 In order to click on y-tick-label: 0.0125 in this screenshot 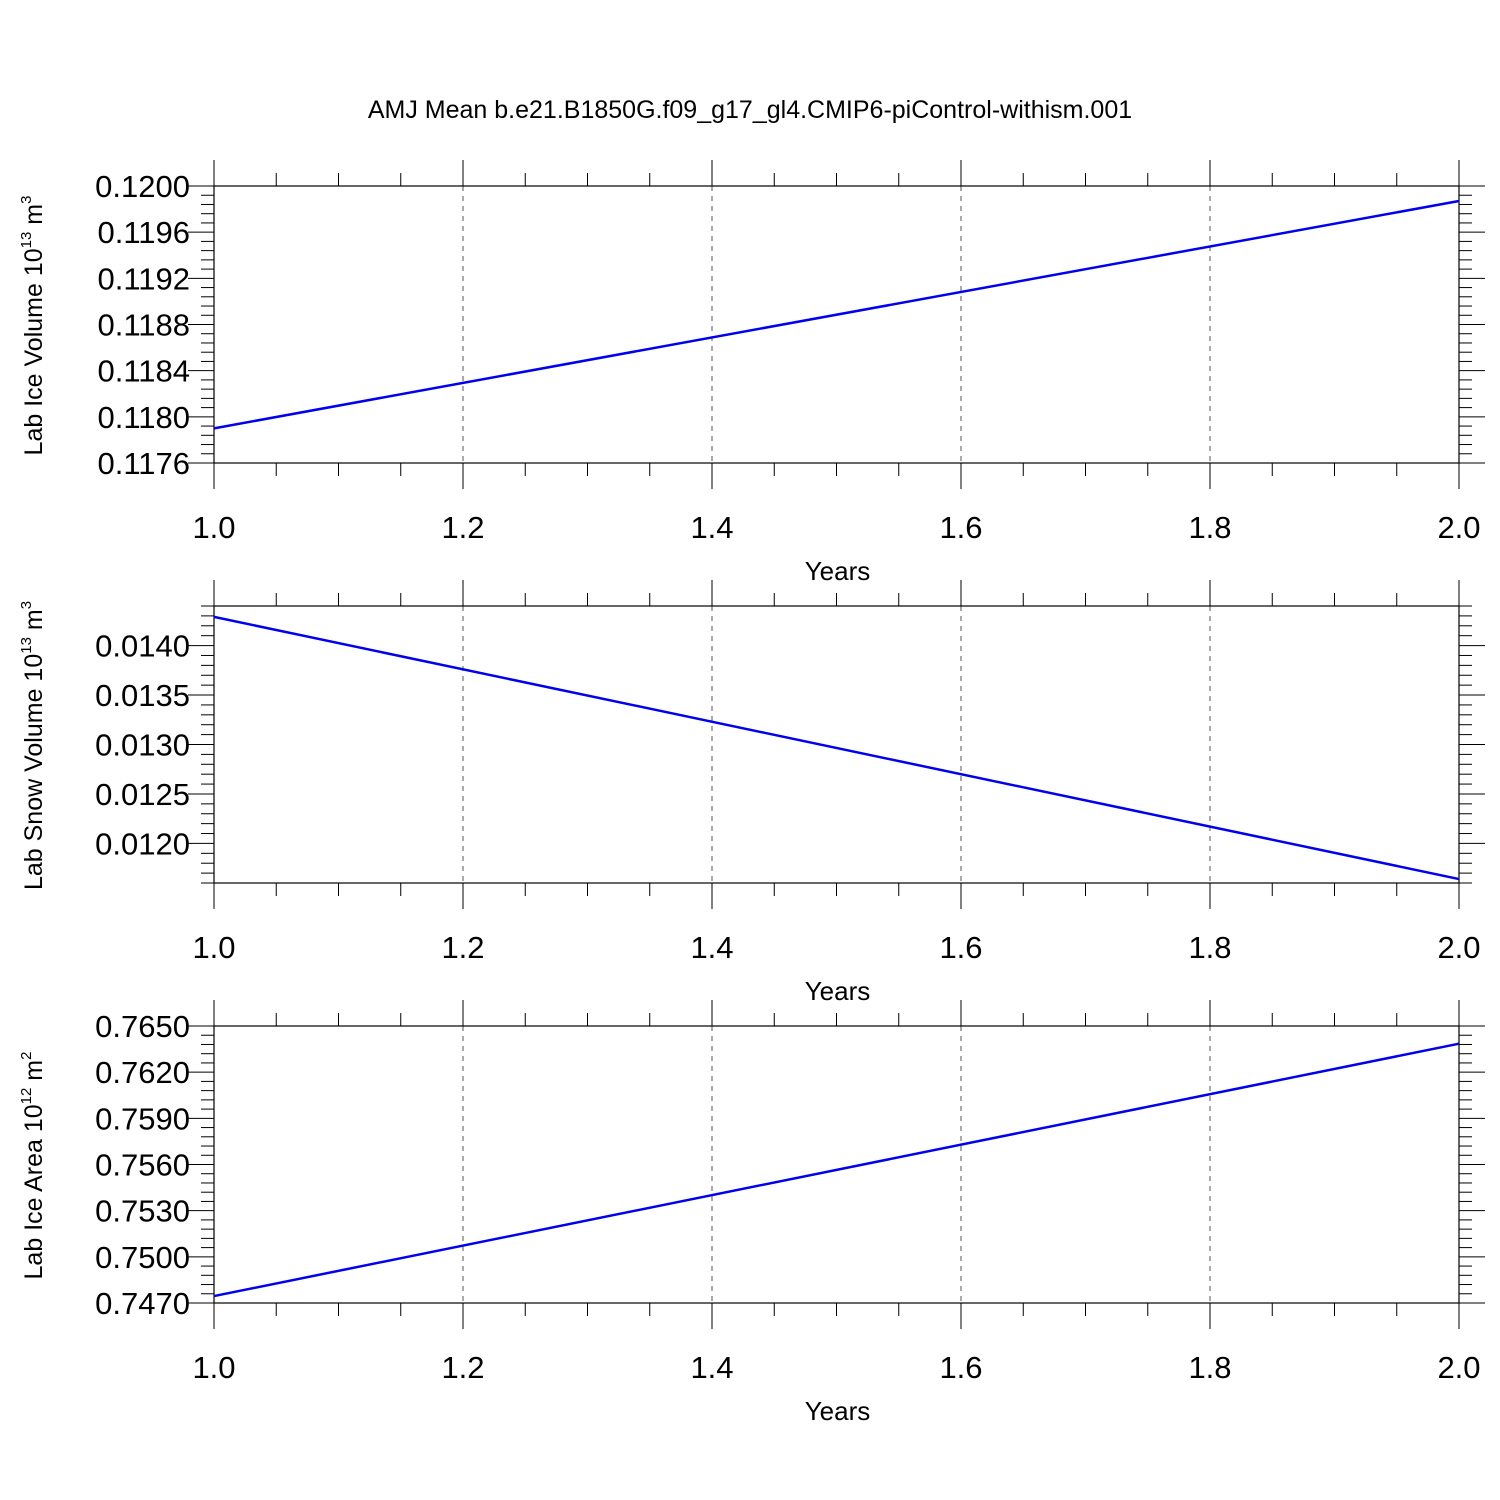, I will do `click(142, 794)`.